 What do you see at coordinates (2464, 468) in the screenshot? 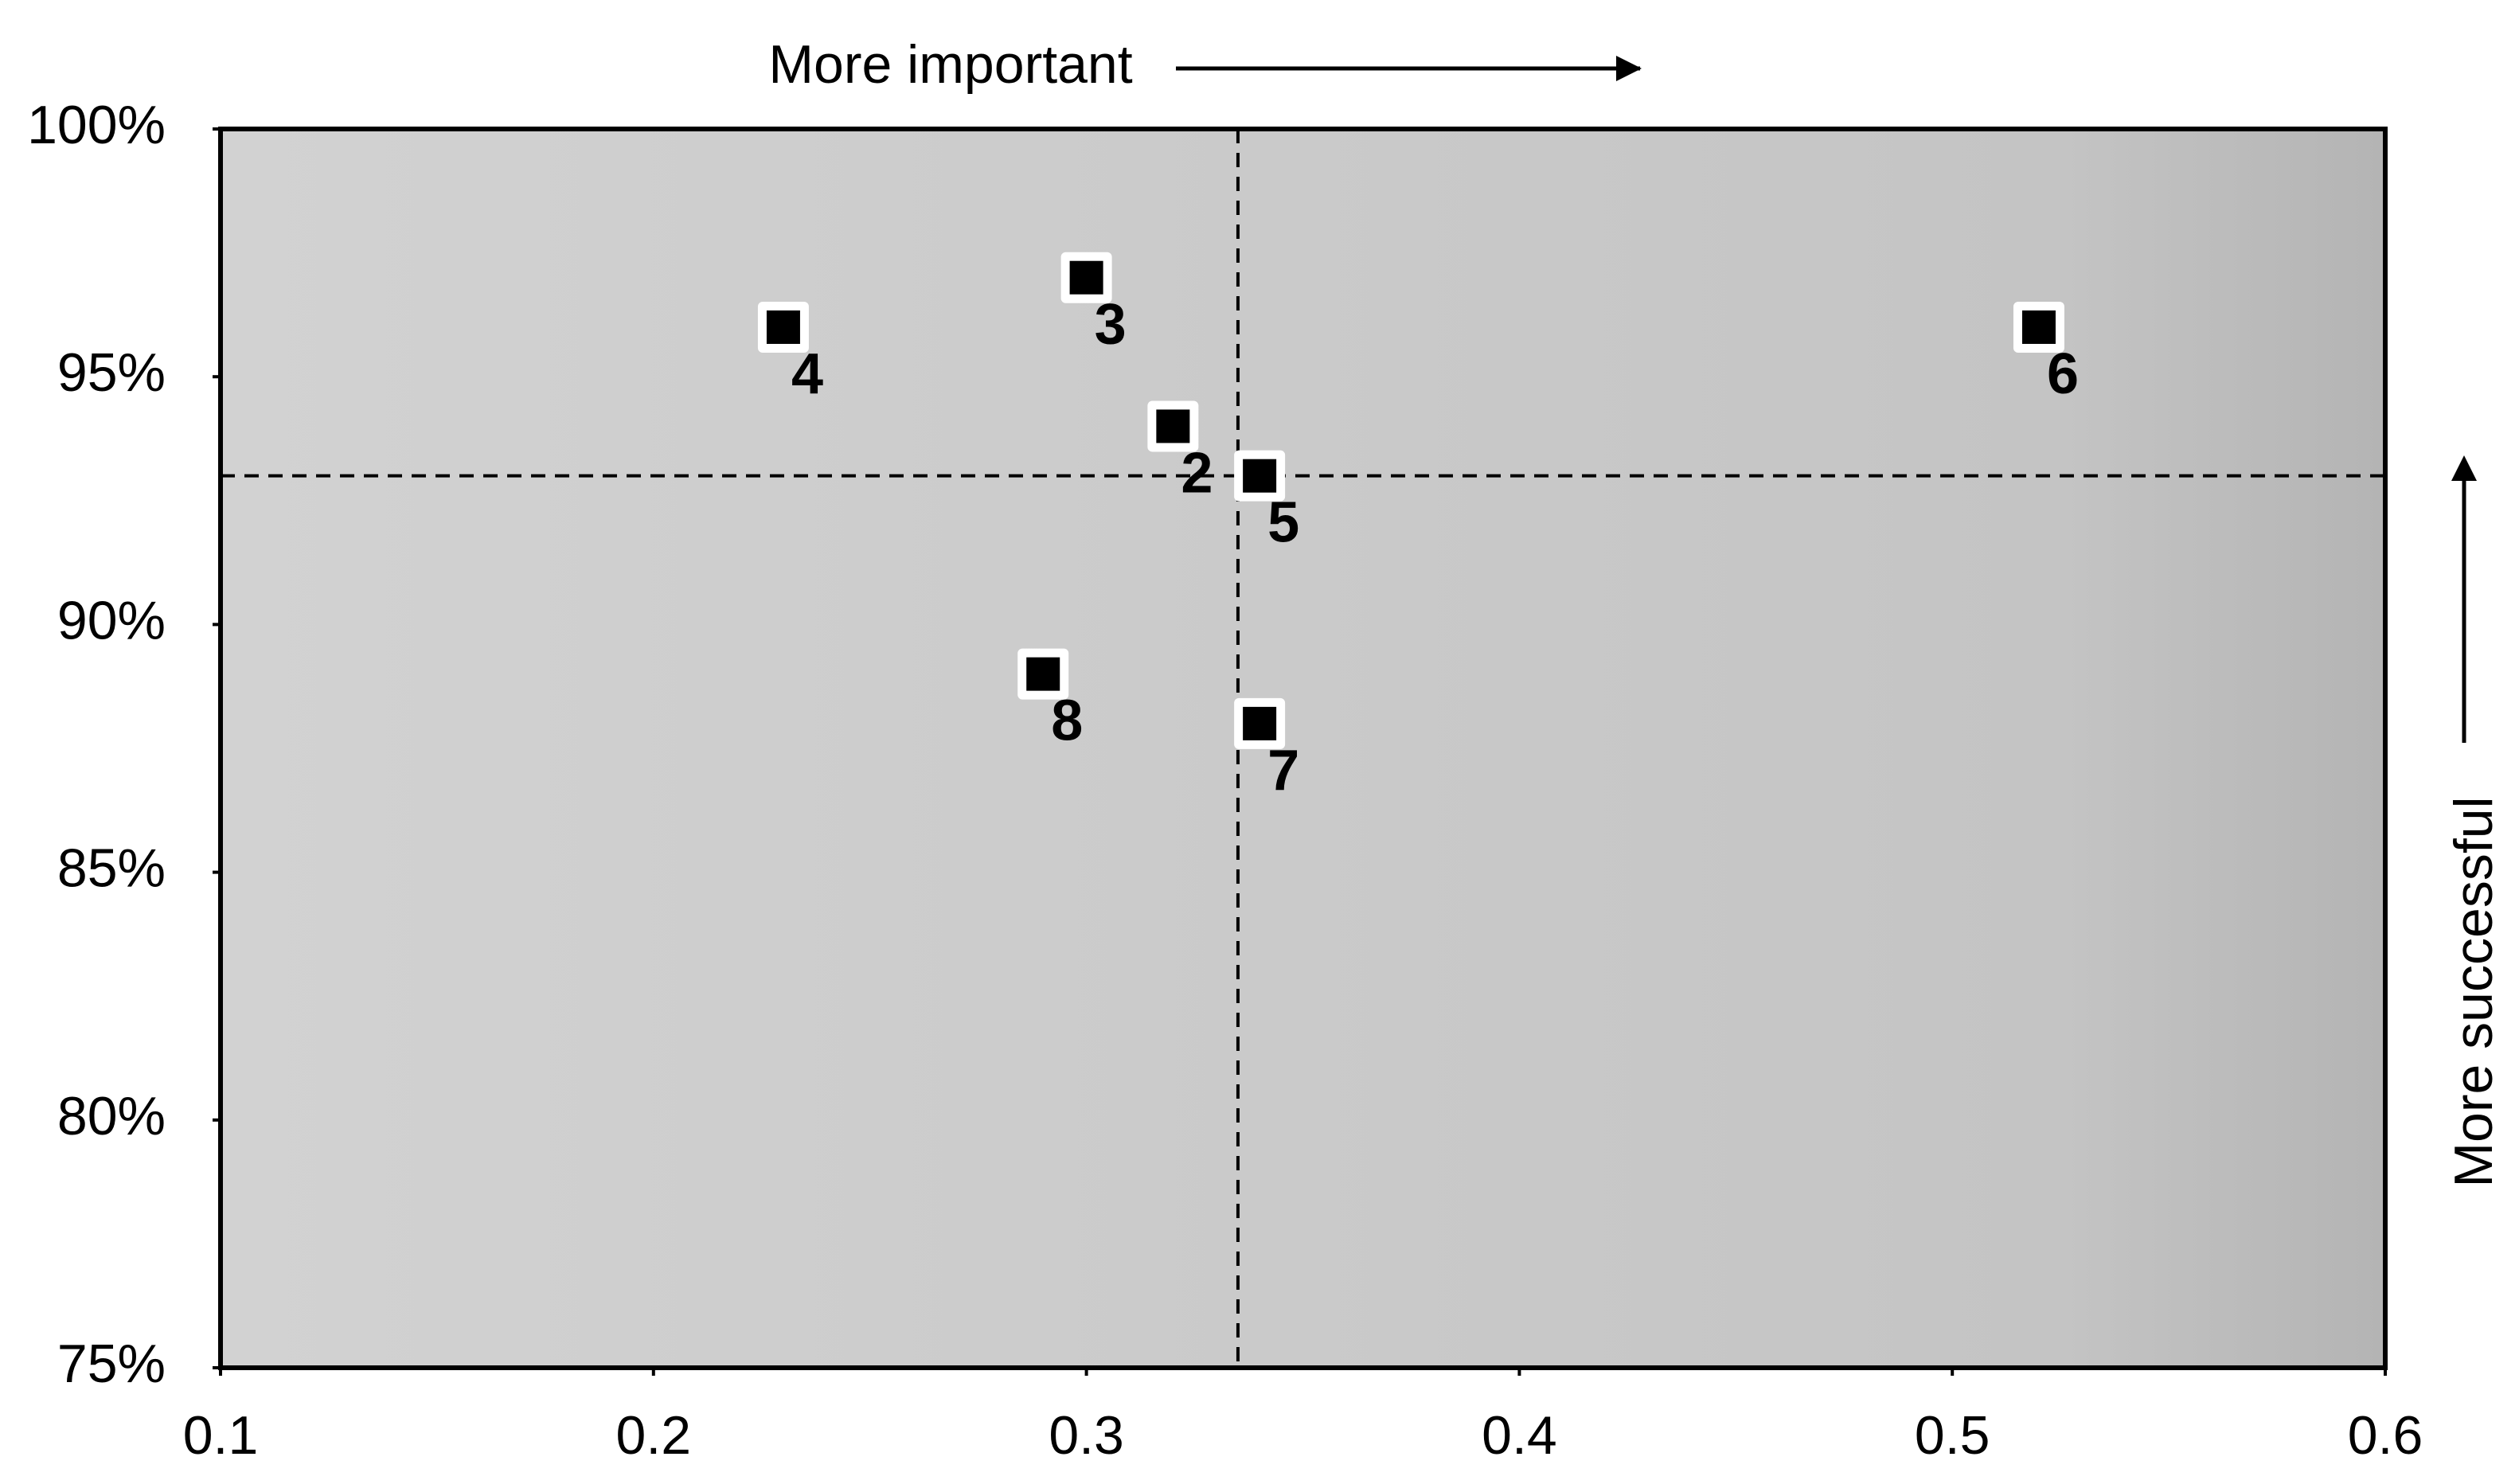
I see `y-arrow-head` at bounding box center [2464, 468].